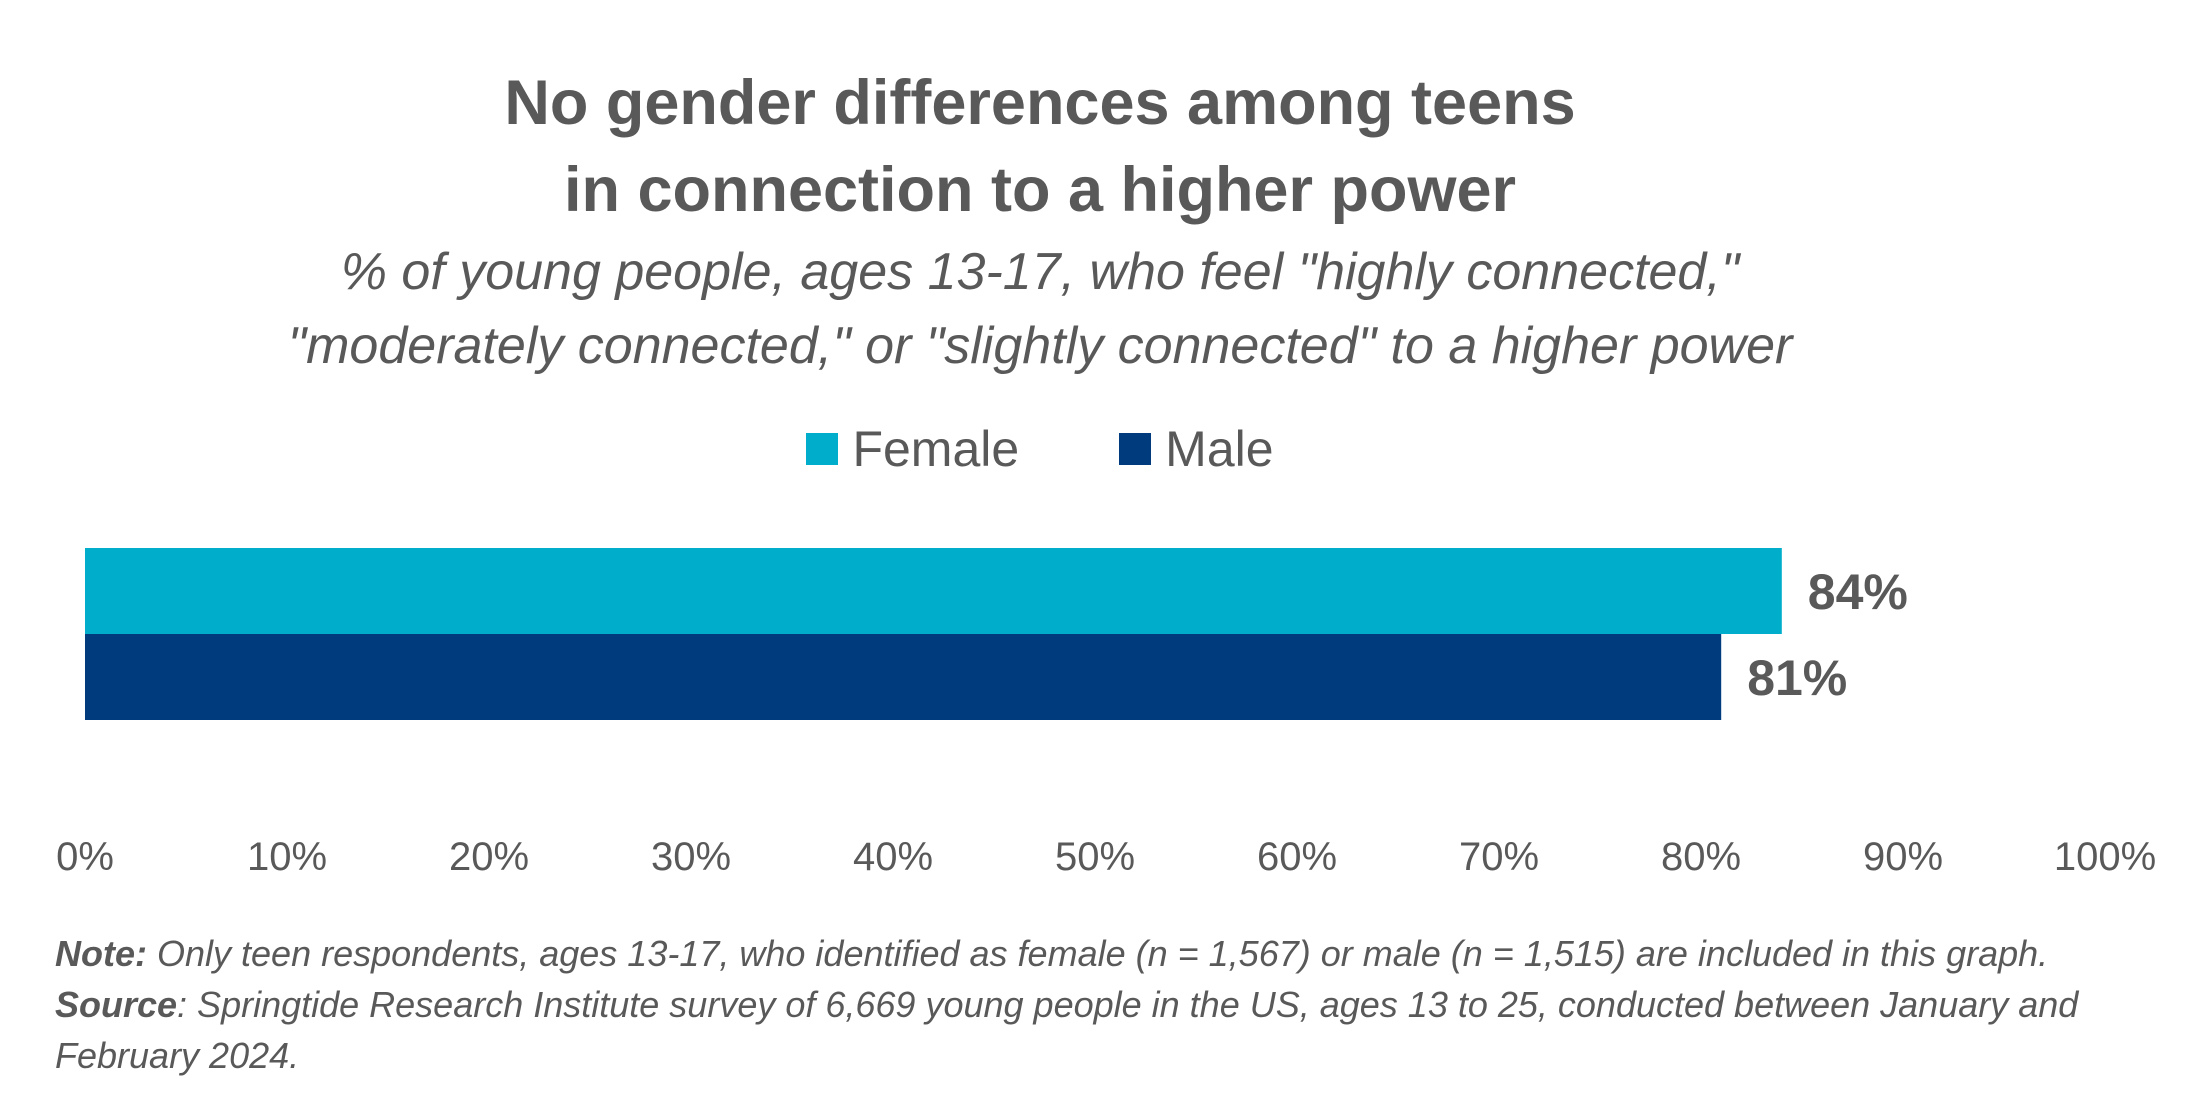 The width and height of the screenshot is (2200, 1113). I want to click on x-tick-label: 20%, so click(489, 857).